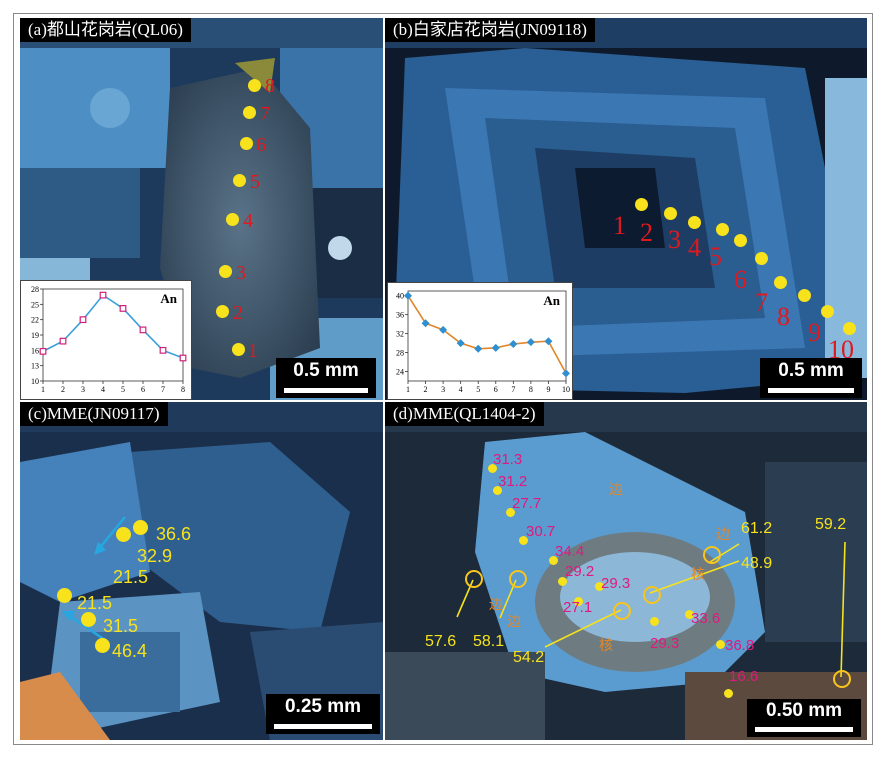  Describe the element at coordinates (811, 390) in the screenshot. I see `scale-line-b` at that location.